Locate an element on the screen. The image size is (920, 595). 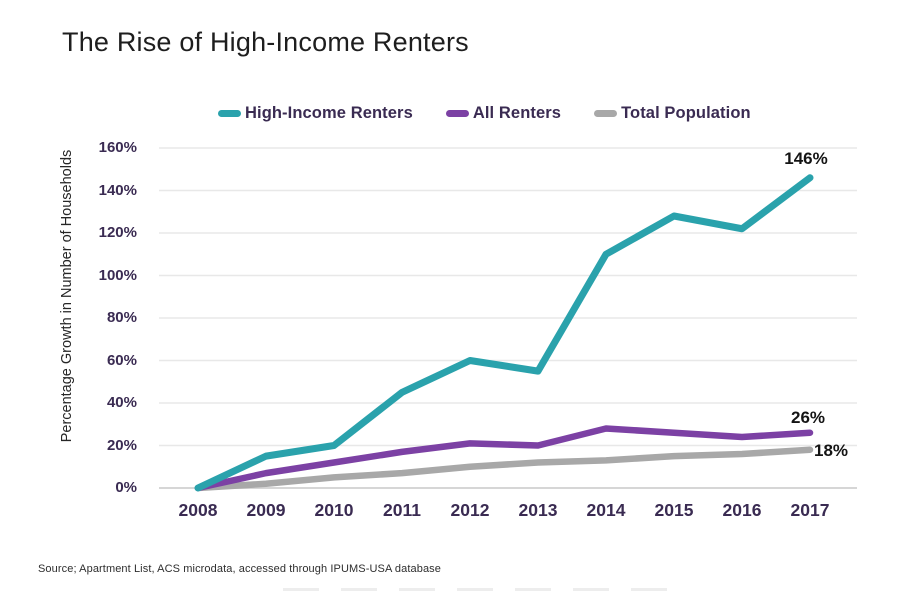
end-label-total-population: 18% is located at coordinates (831, 450).